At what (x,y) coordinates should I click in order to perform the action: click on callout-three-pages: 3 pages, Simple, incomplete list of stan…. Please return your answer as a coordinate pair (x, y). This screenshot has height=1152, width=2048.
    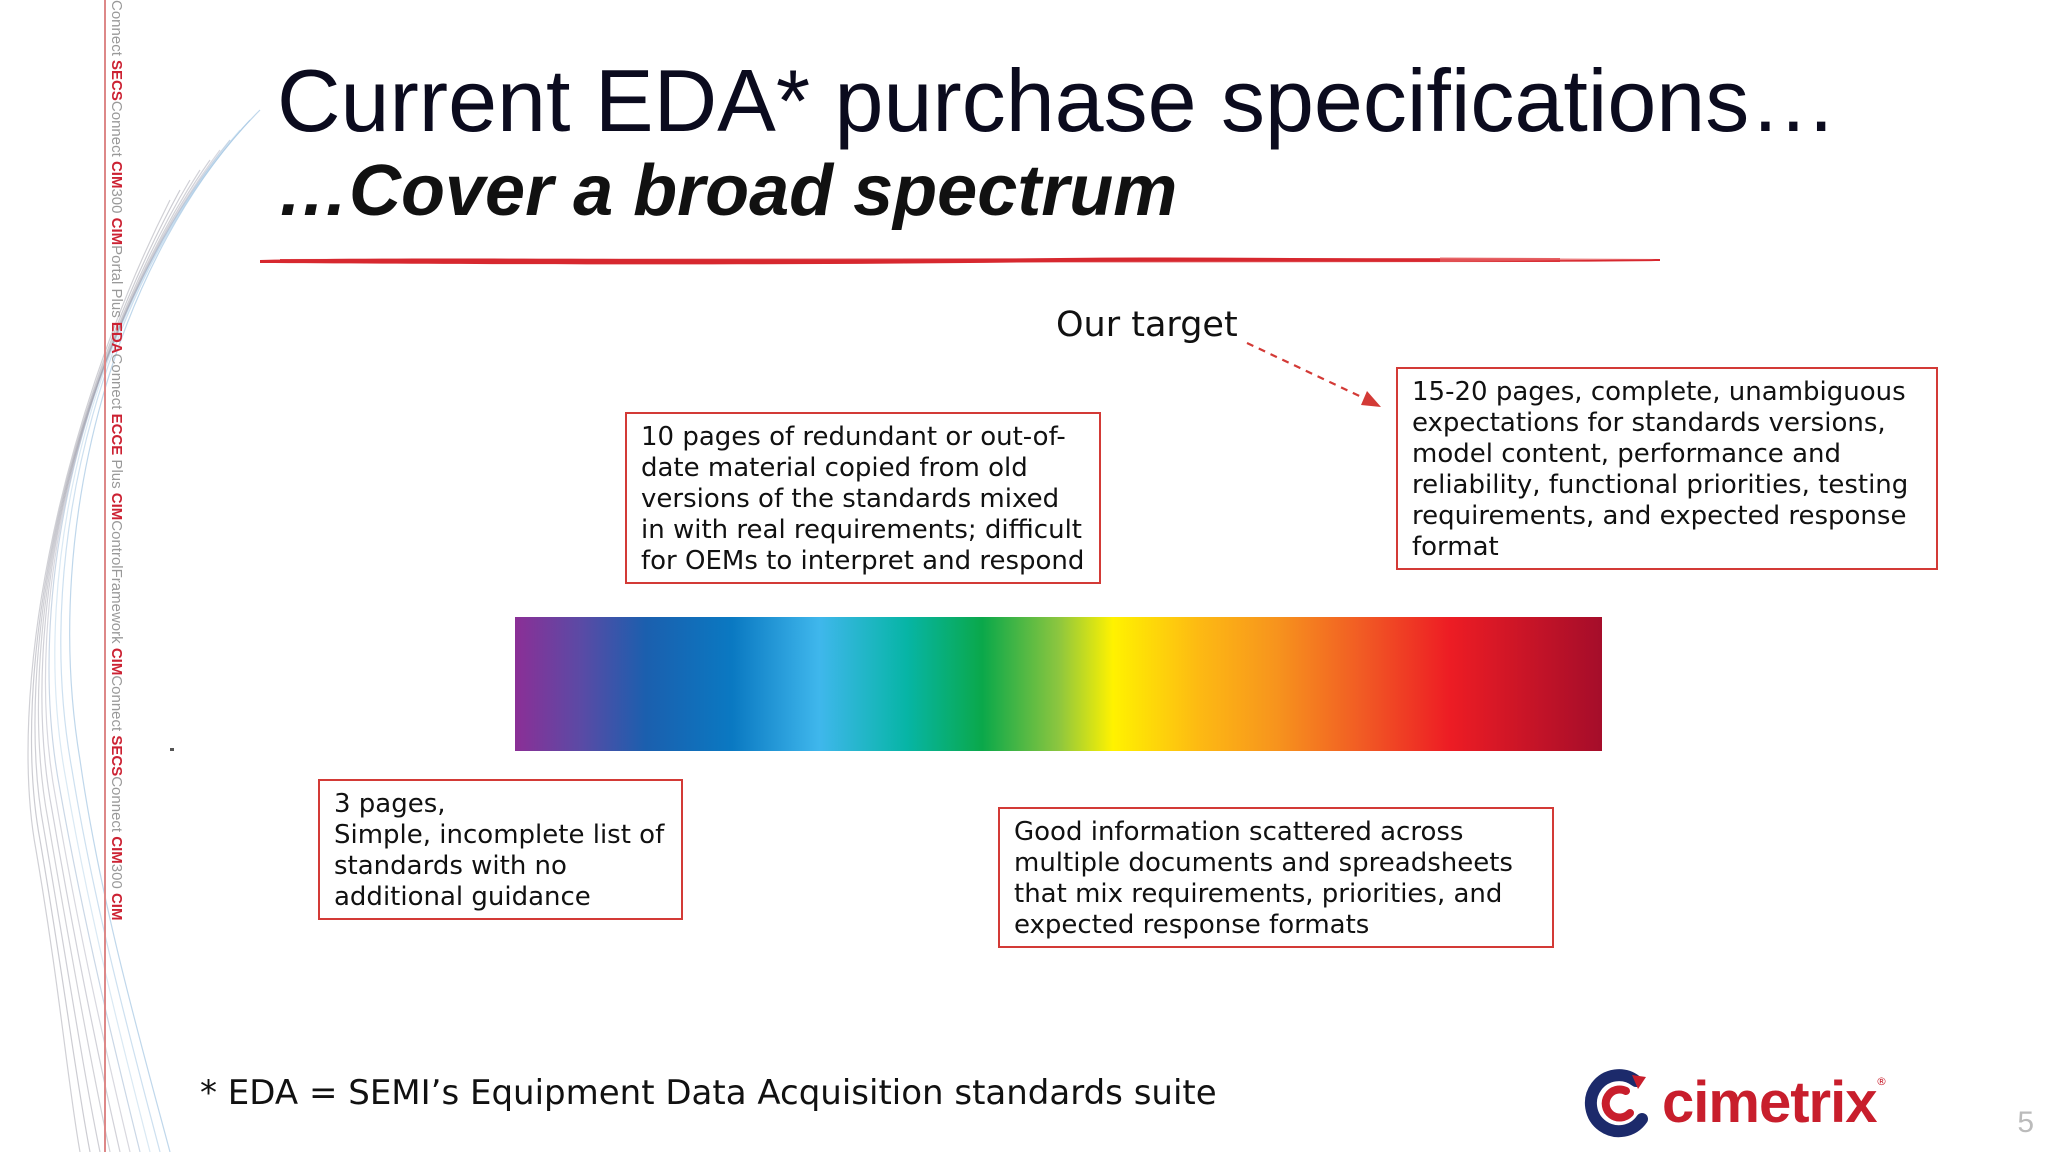
    Looking at the image, I should click on (500, 849).